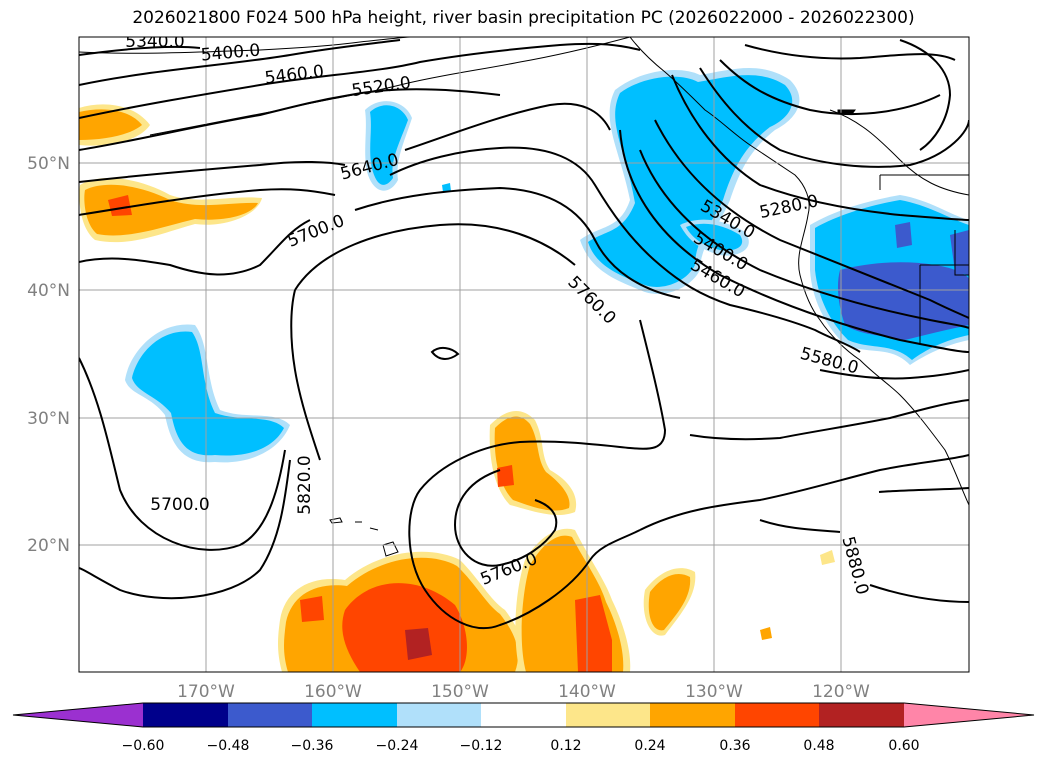 The image size is (1047, 765). I want to click on lon-label: 160°W, so click(333, 692).